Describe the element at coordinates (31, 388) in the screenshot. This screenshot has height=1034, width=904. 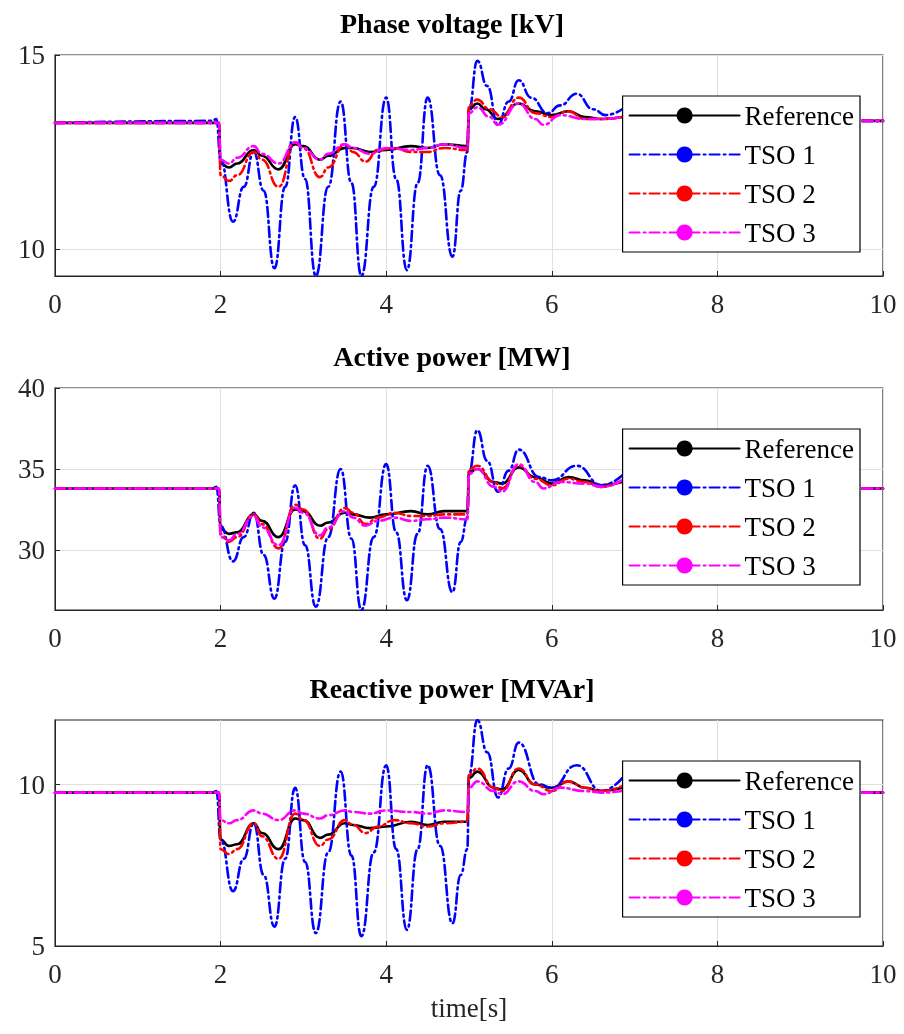
I see `y-tick-label: 40` at that location.